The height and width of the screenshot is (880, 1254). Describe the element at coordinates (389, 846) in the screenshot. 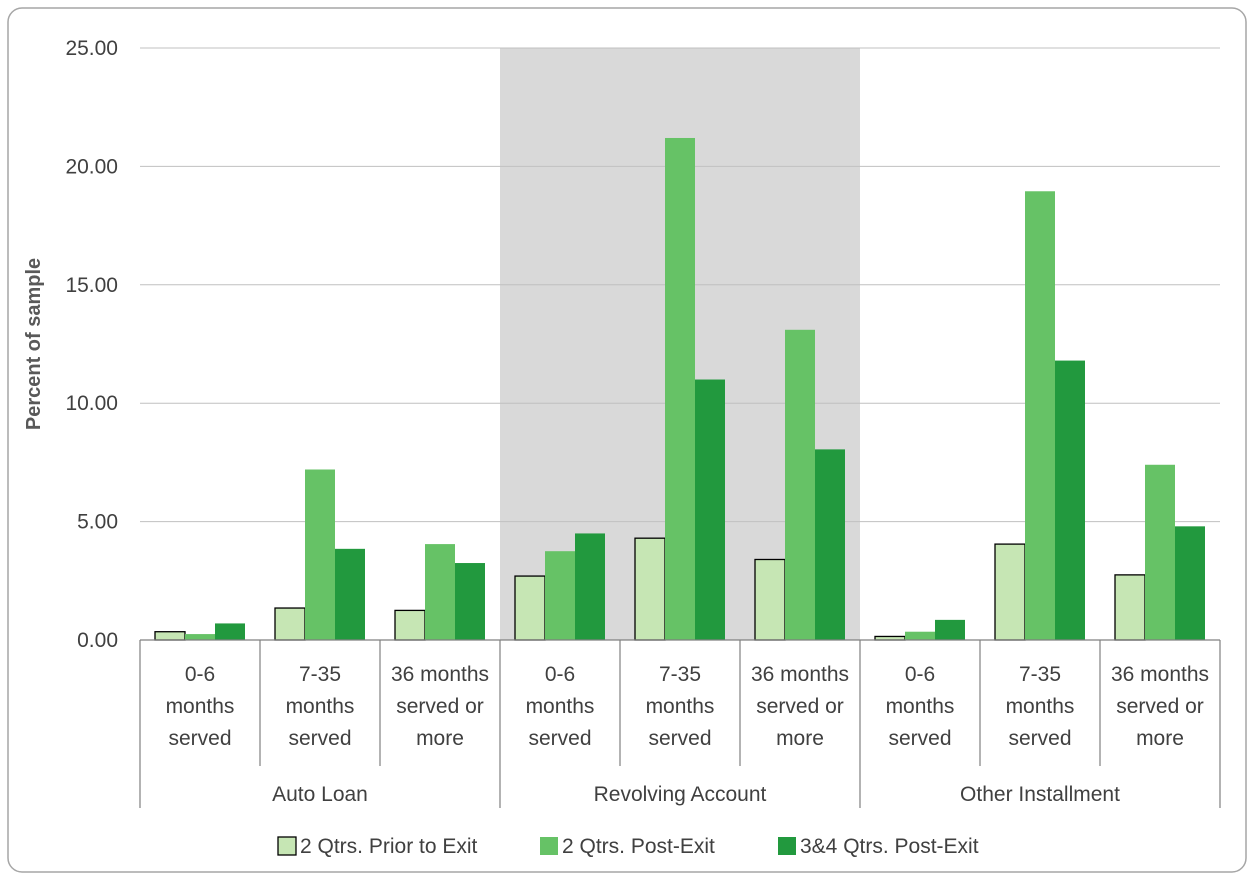

I see `legend-label: 2 Qtrs. Prior to Exit` at that location.